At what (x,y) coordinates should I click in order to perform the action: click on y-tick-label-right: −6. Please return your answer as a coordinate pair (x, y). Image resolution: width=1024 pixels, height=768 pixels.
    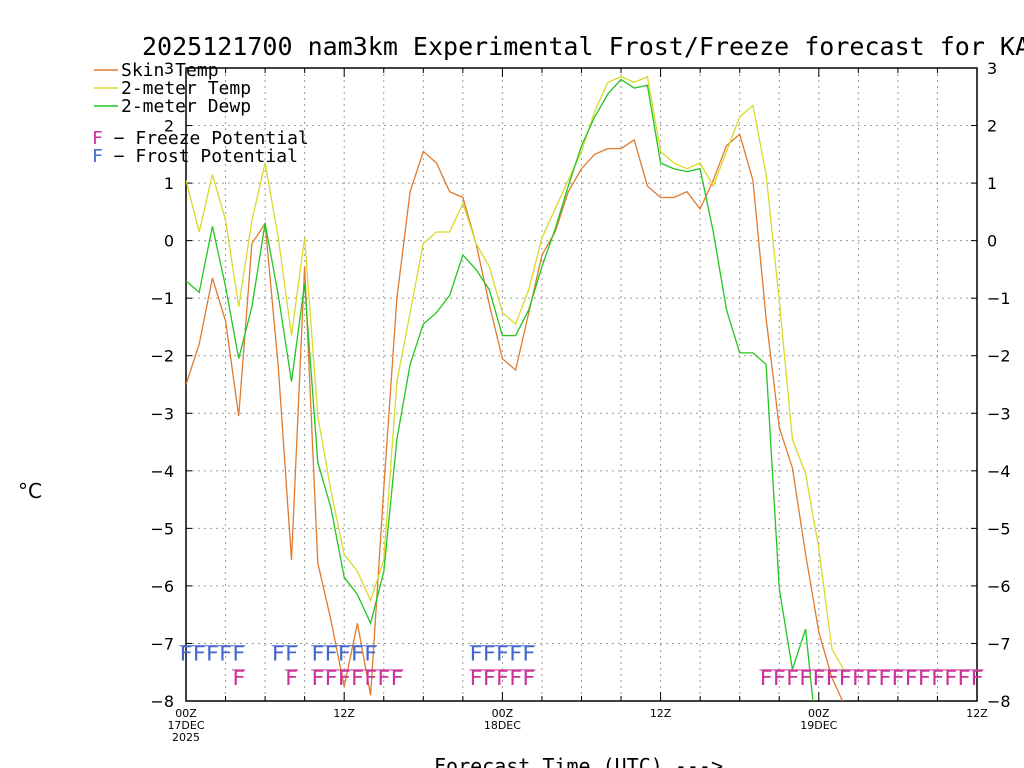
    Looking at the image, I should click on (999, 586).